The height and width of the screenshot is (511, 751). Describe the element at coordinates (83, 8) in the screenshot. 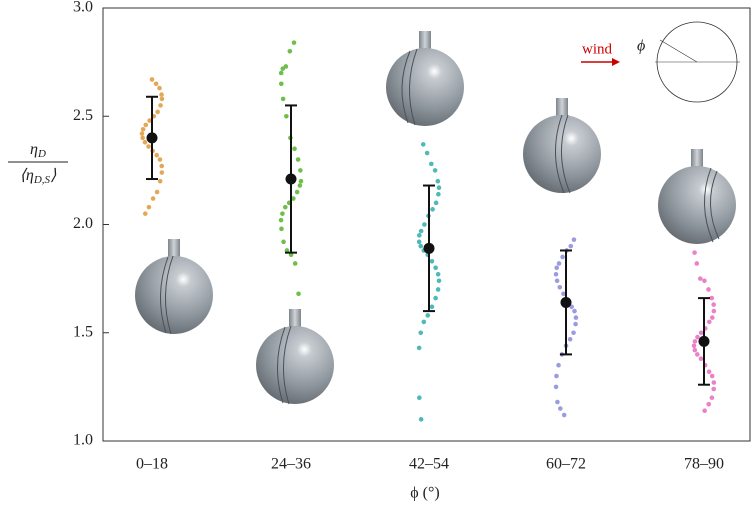

I see `y-tick-label: 3.0` at that location.